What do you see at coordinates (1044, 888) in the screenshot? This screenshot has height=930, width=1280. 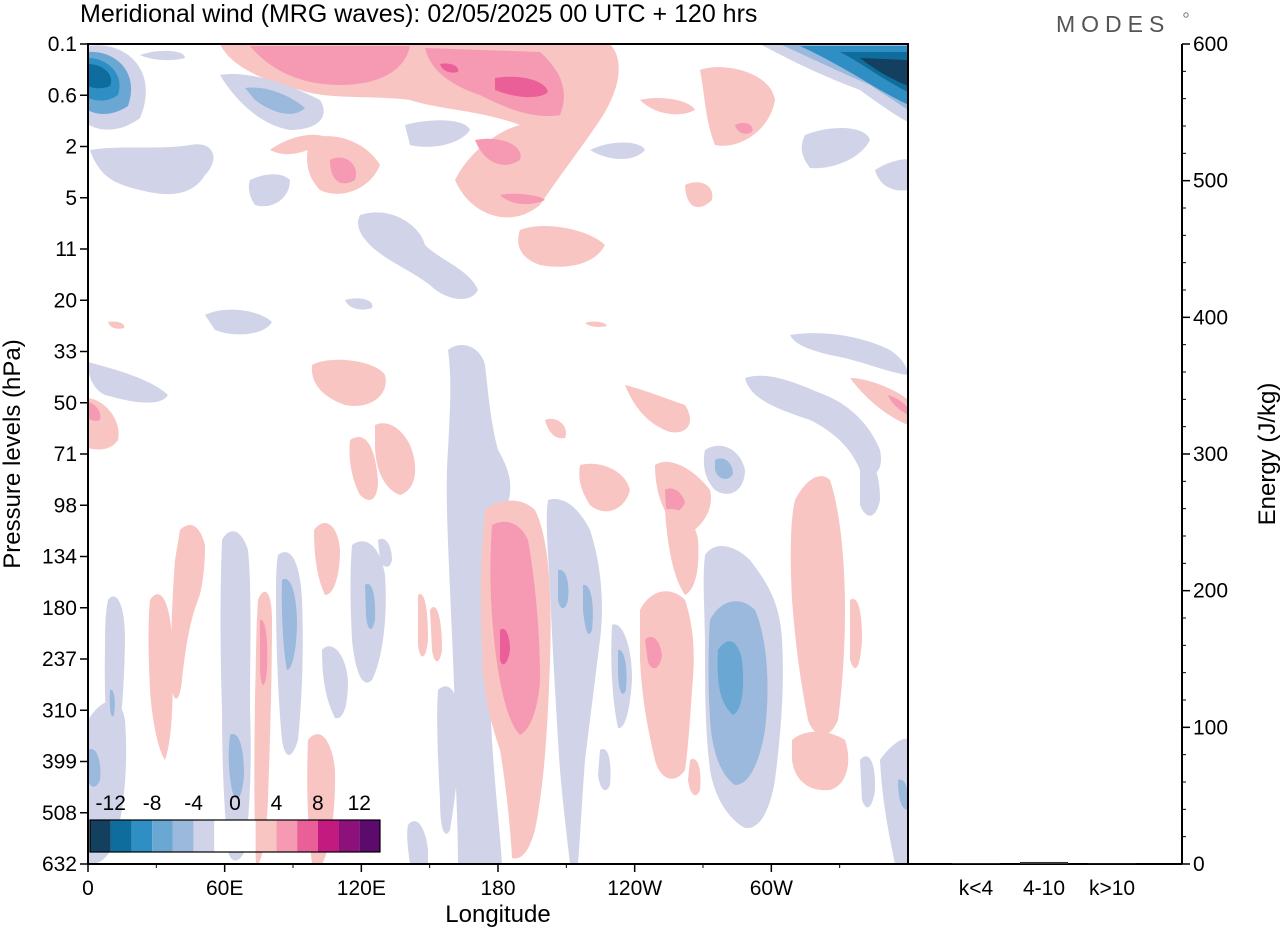 I see `energy-category-label: 4-10` at bounding box center [1044, 888].